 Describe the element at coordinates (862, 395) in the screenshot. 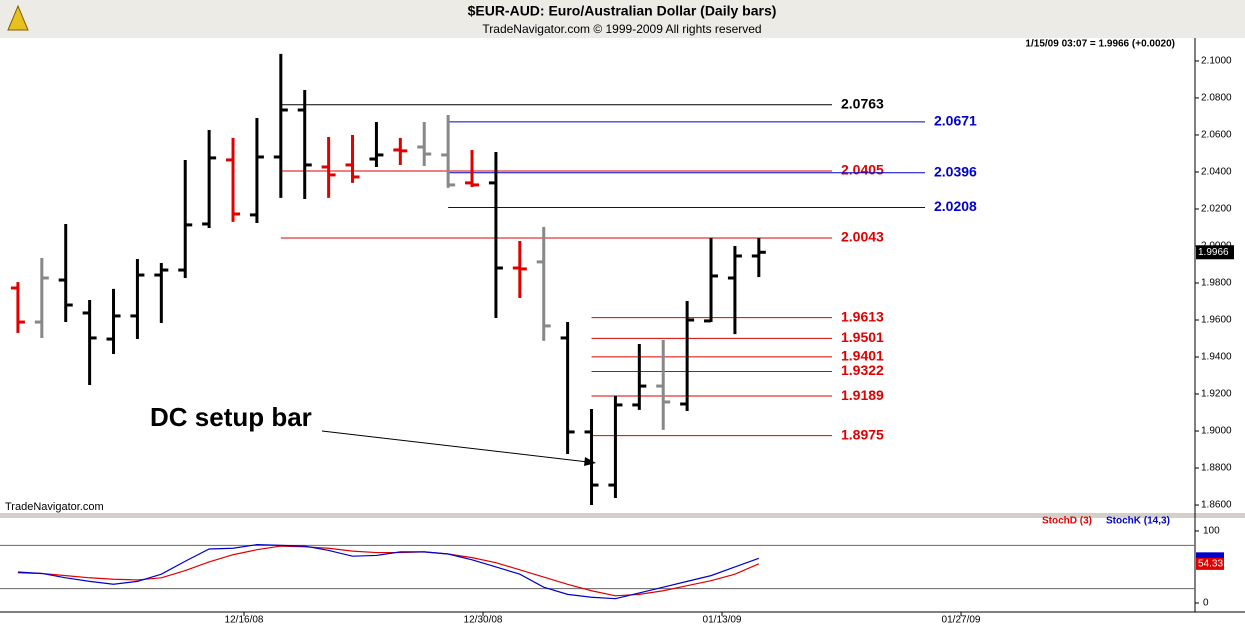

I see `level-label: 1.9189` at that location.